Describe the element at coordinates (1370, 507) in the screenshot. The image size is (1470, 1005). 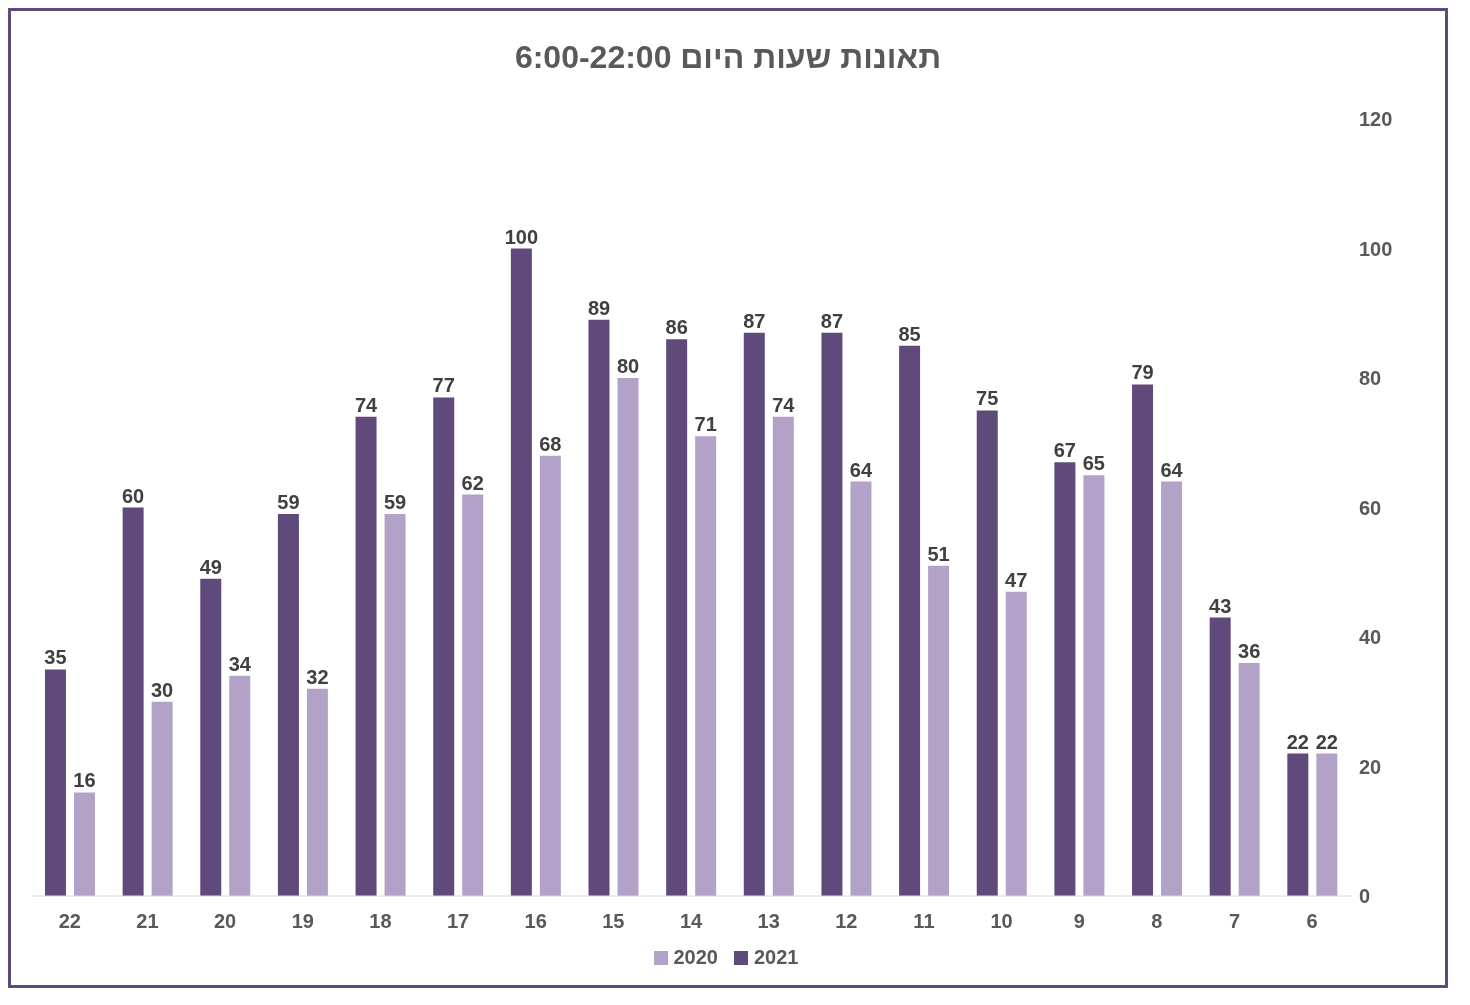
I see `y-tick-label: 60` at that location.